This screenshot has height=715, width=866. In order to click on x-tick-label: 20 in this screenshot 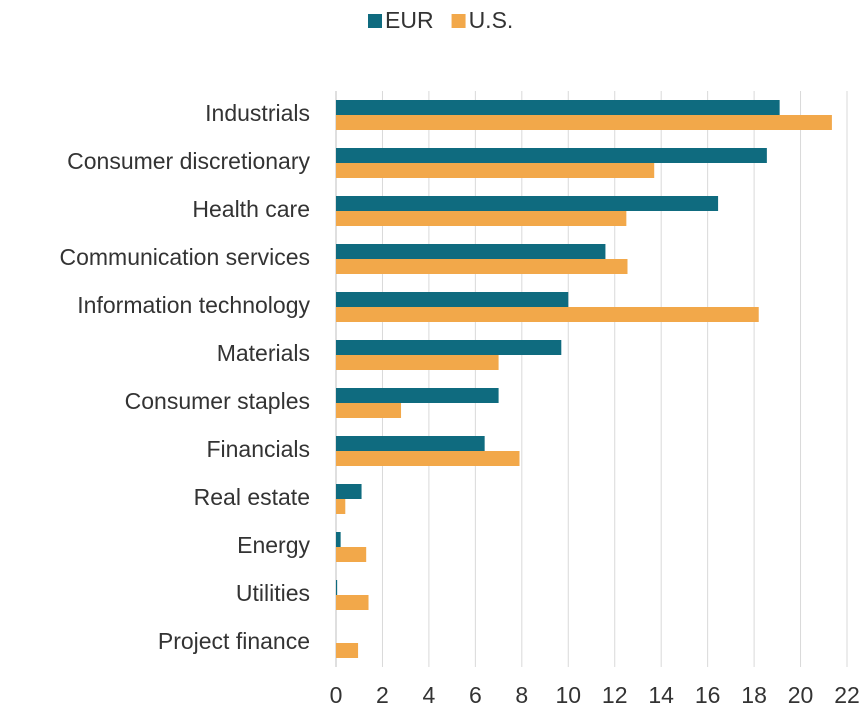, I will do `click(801, 695)`.